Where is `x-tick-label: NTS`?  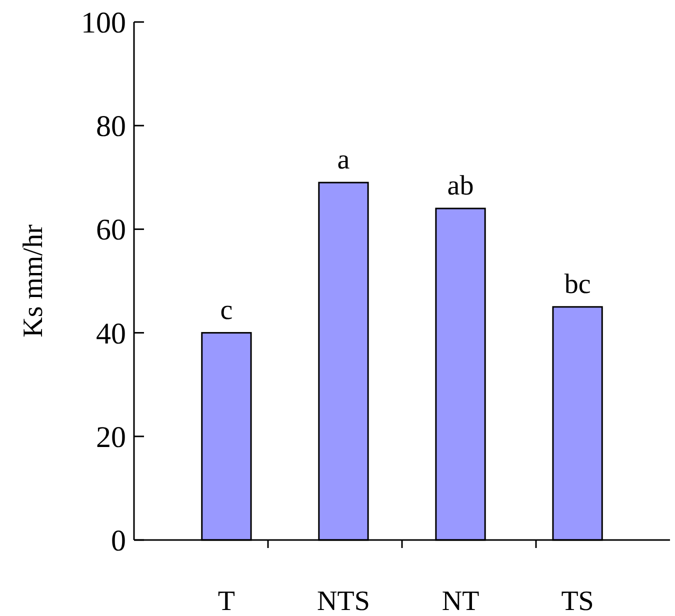 x-tick-label: NTS is located at coordinates (343, 601).